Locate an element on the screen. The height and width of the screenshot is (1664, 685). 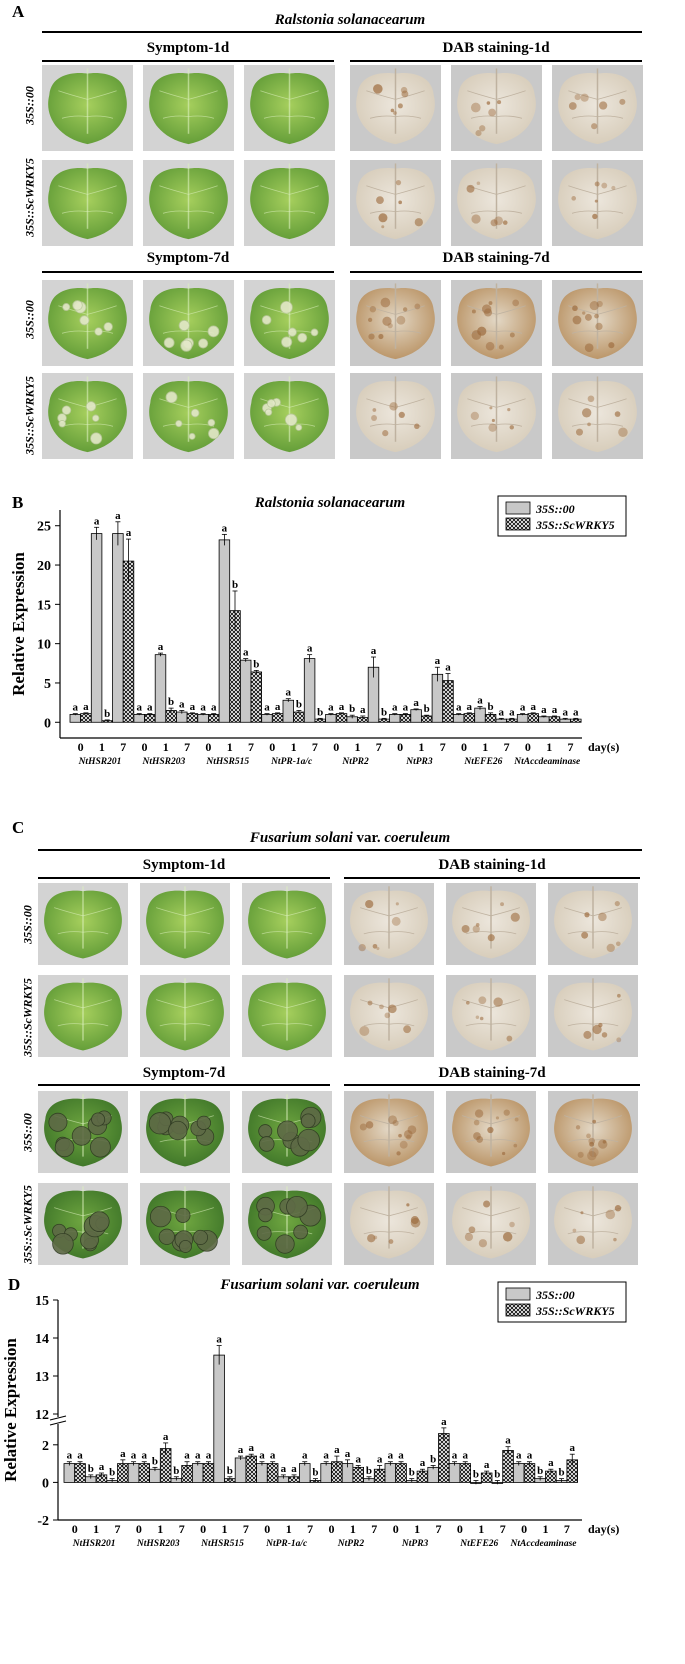
chart-d-letter: D is located at coordinates (14, 1284).